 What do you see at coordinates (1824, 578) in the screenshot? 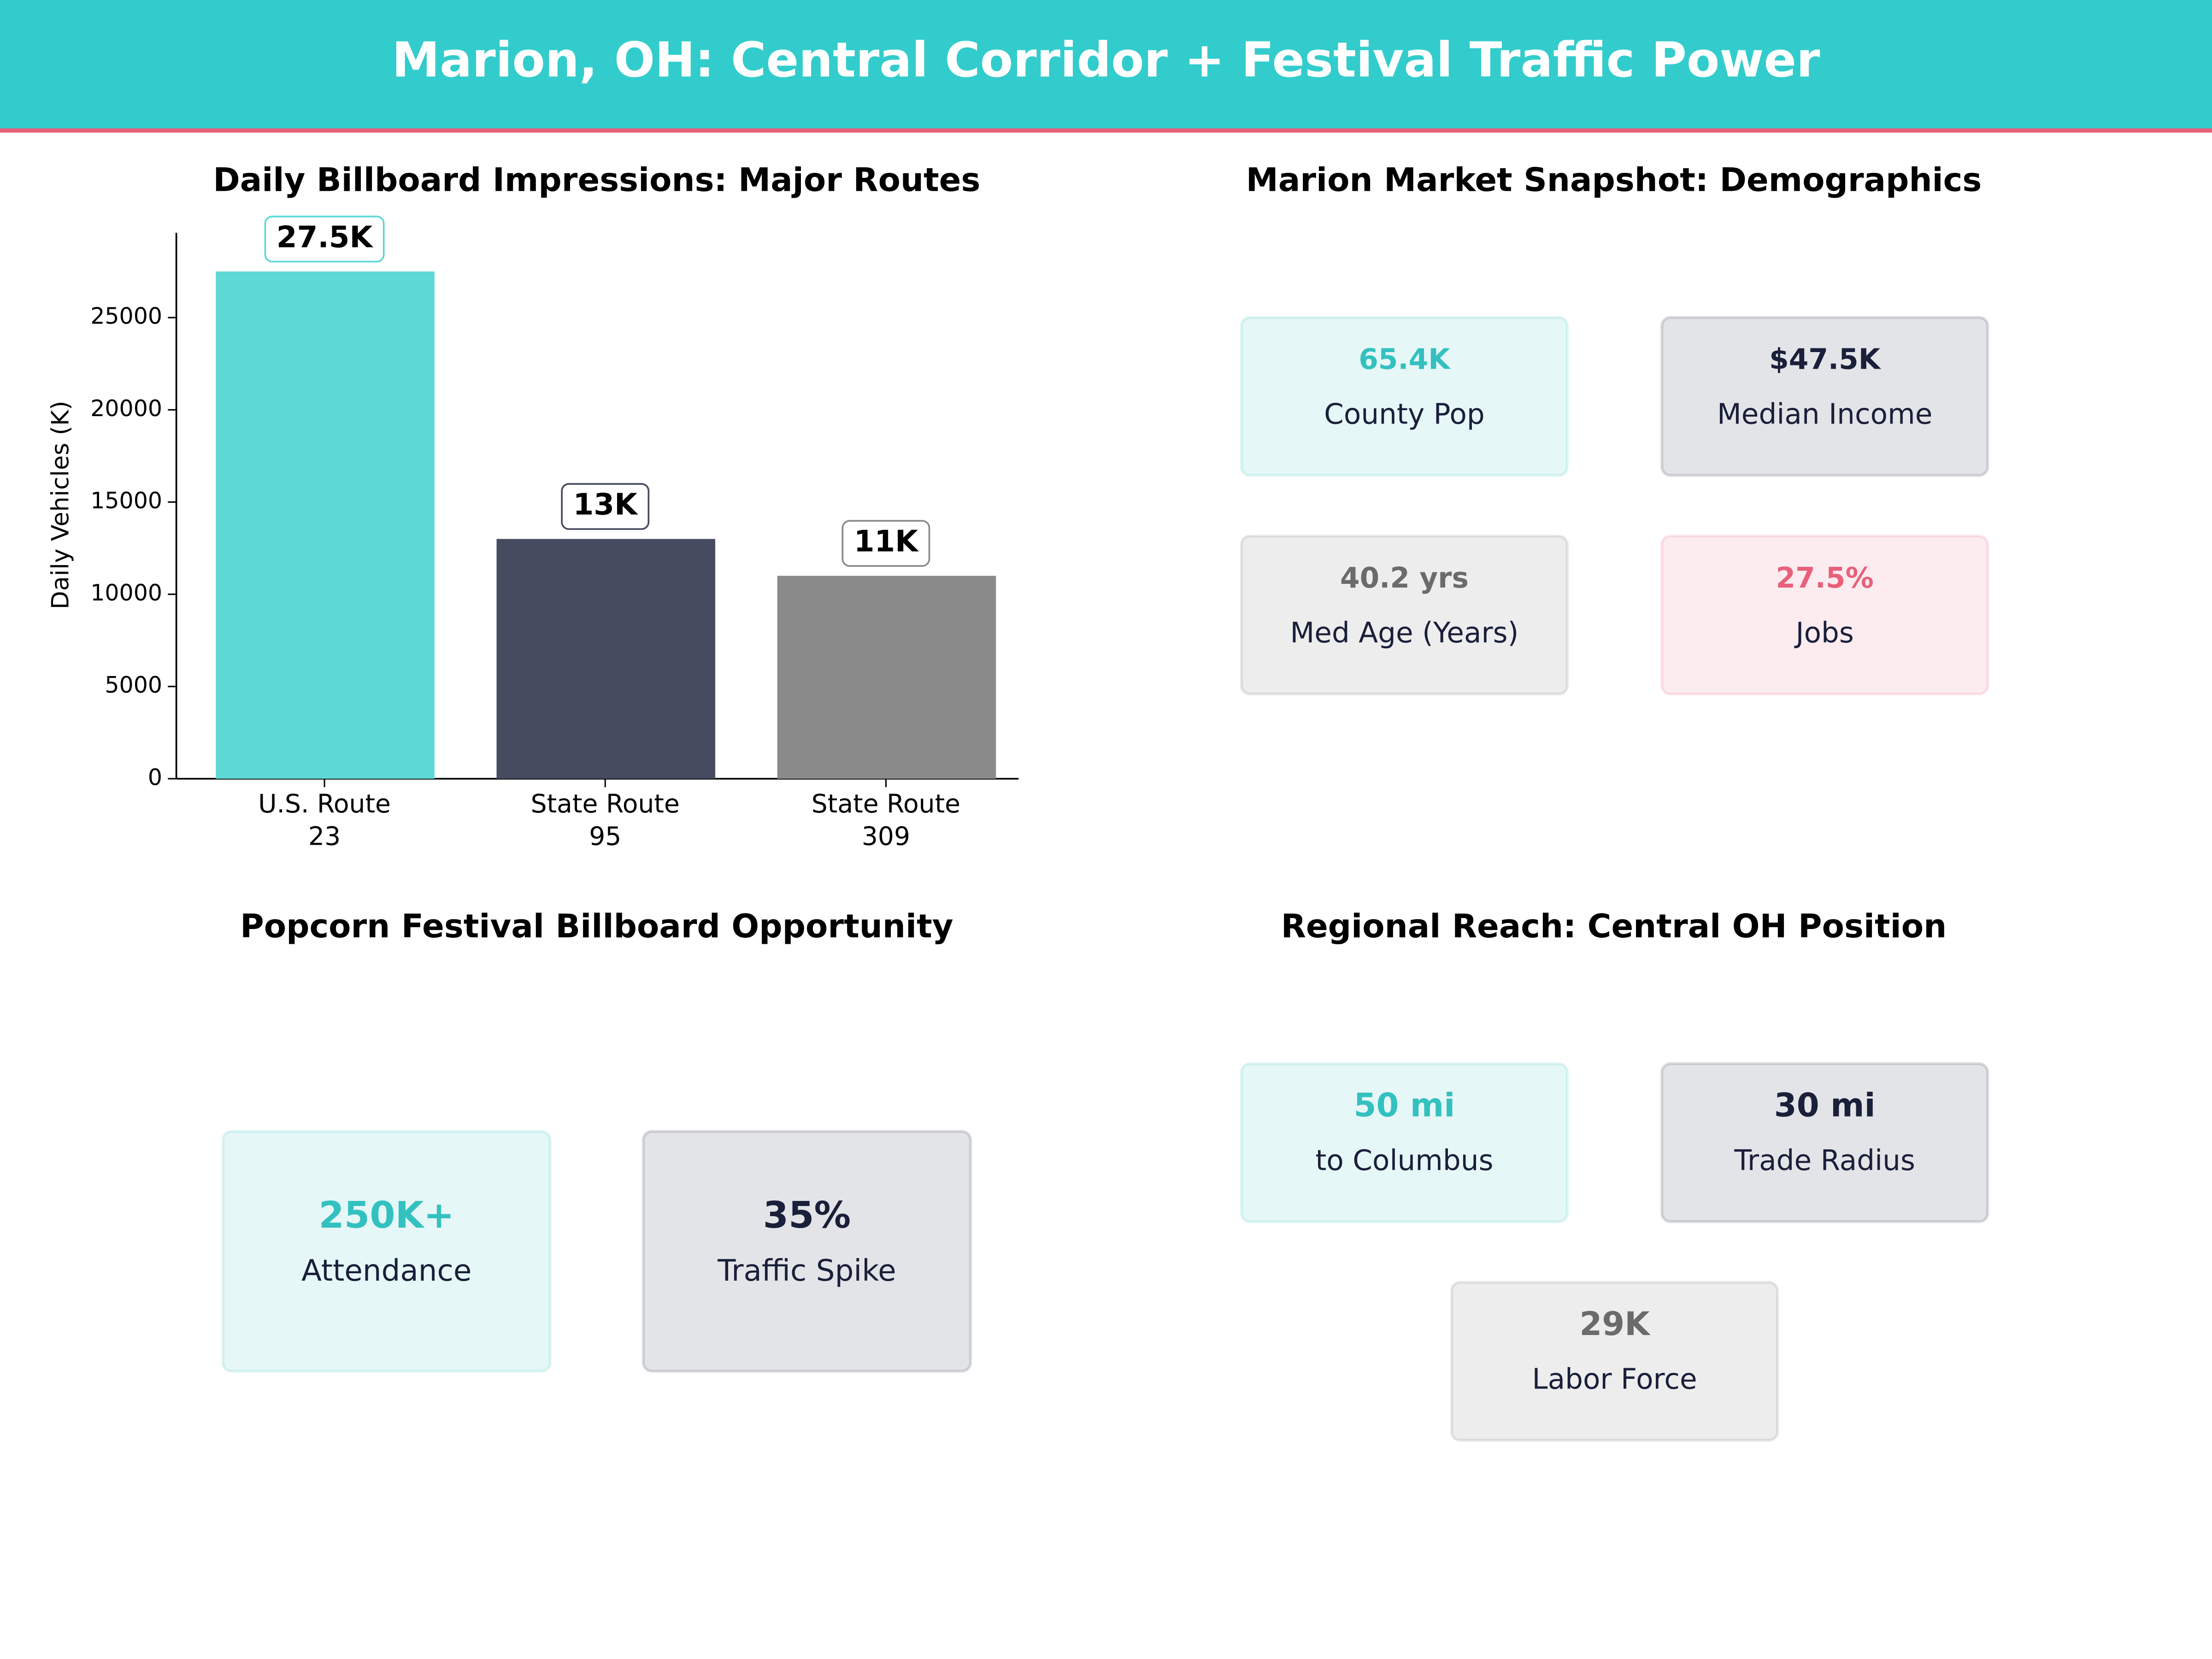
I see `kpi-value: 27.5%` at bounding box center [1824, 578].